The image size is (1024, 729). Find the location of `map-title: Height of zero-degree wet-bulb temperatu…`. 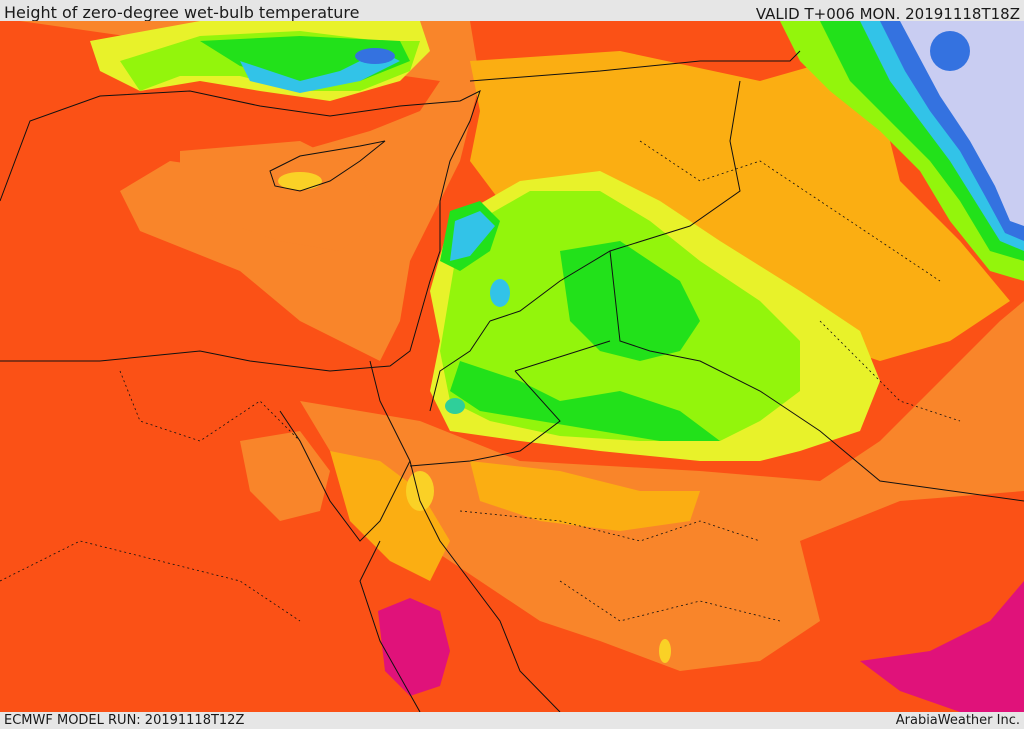

map-title: Height of zero-degree wet-bulb temperatu… is located at coordinates (182, 12).